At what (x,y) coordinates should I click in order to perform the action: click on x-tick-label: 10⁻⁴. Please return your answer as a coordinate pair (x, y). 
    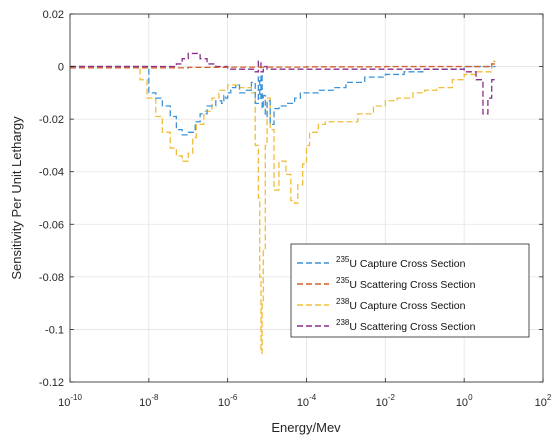
    Looking at the image, I should click on (307, 401).